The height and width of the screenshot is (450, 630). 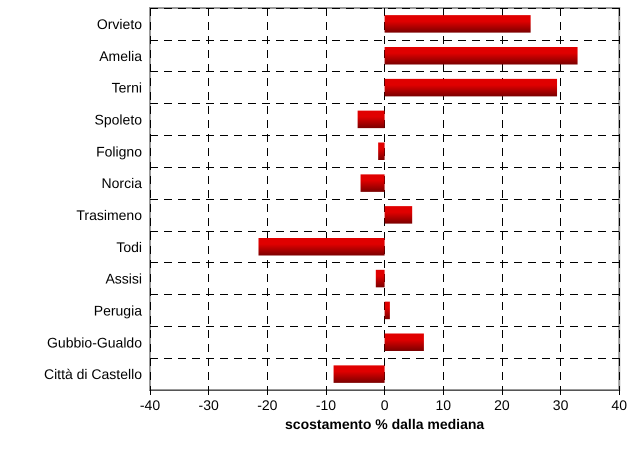 I want to click on y-tick-label: Terni, so click(x=127, y=88).